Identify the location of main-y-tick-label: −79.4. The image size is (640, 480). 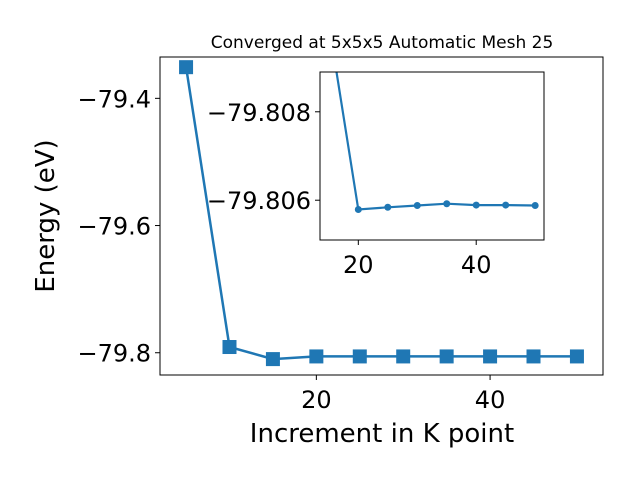
(114, 99).